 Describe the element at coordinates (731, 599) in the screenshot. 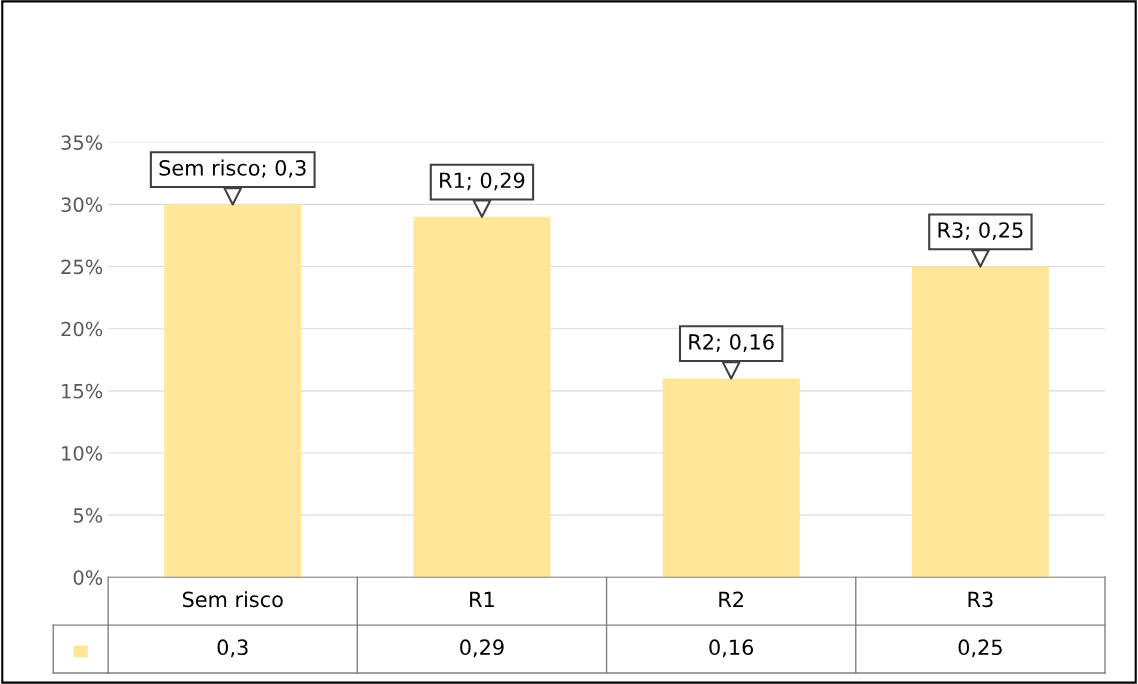

I see `x-tick-label: R2` at that location.